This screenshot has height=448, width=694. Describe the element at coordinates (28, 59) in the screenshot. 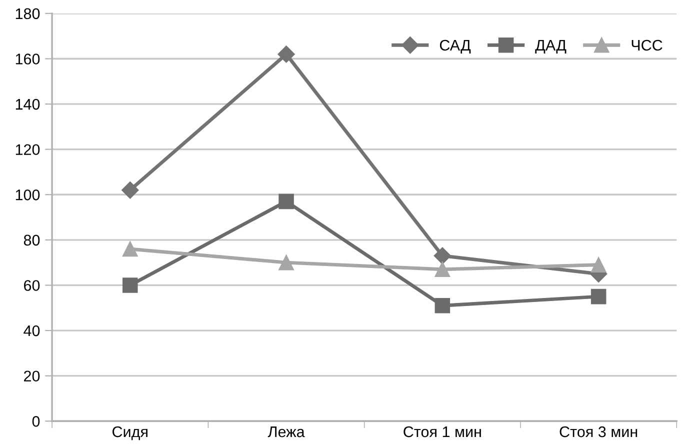

I see `y-tick-label: 160` at that location.